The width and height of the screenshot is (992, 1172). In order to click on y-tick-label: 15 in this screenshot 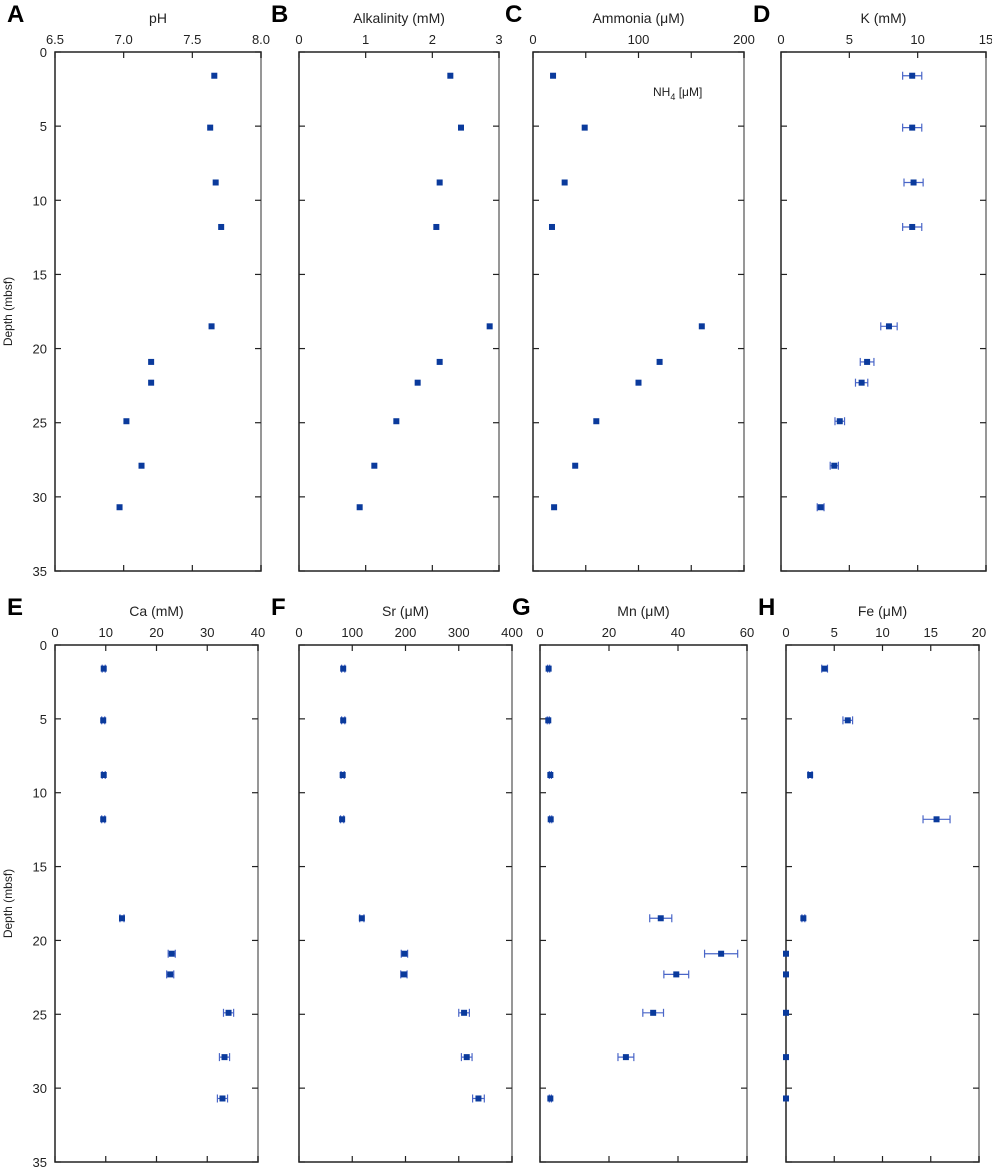, I will do `click(40, 274)`.